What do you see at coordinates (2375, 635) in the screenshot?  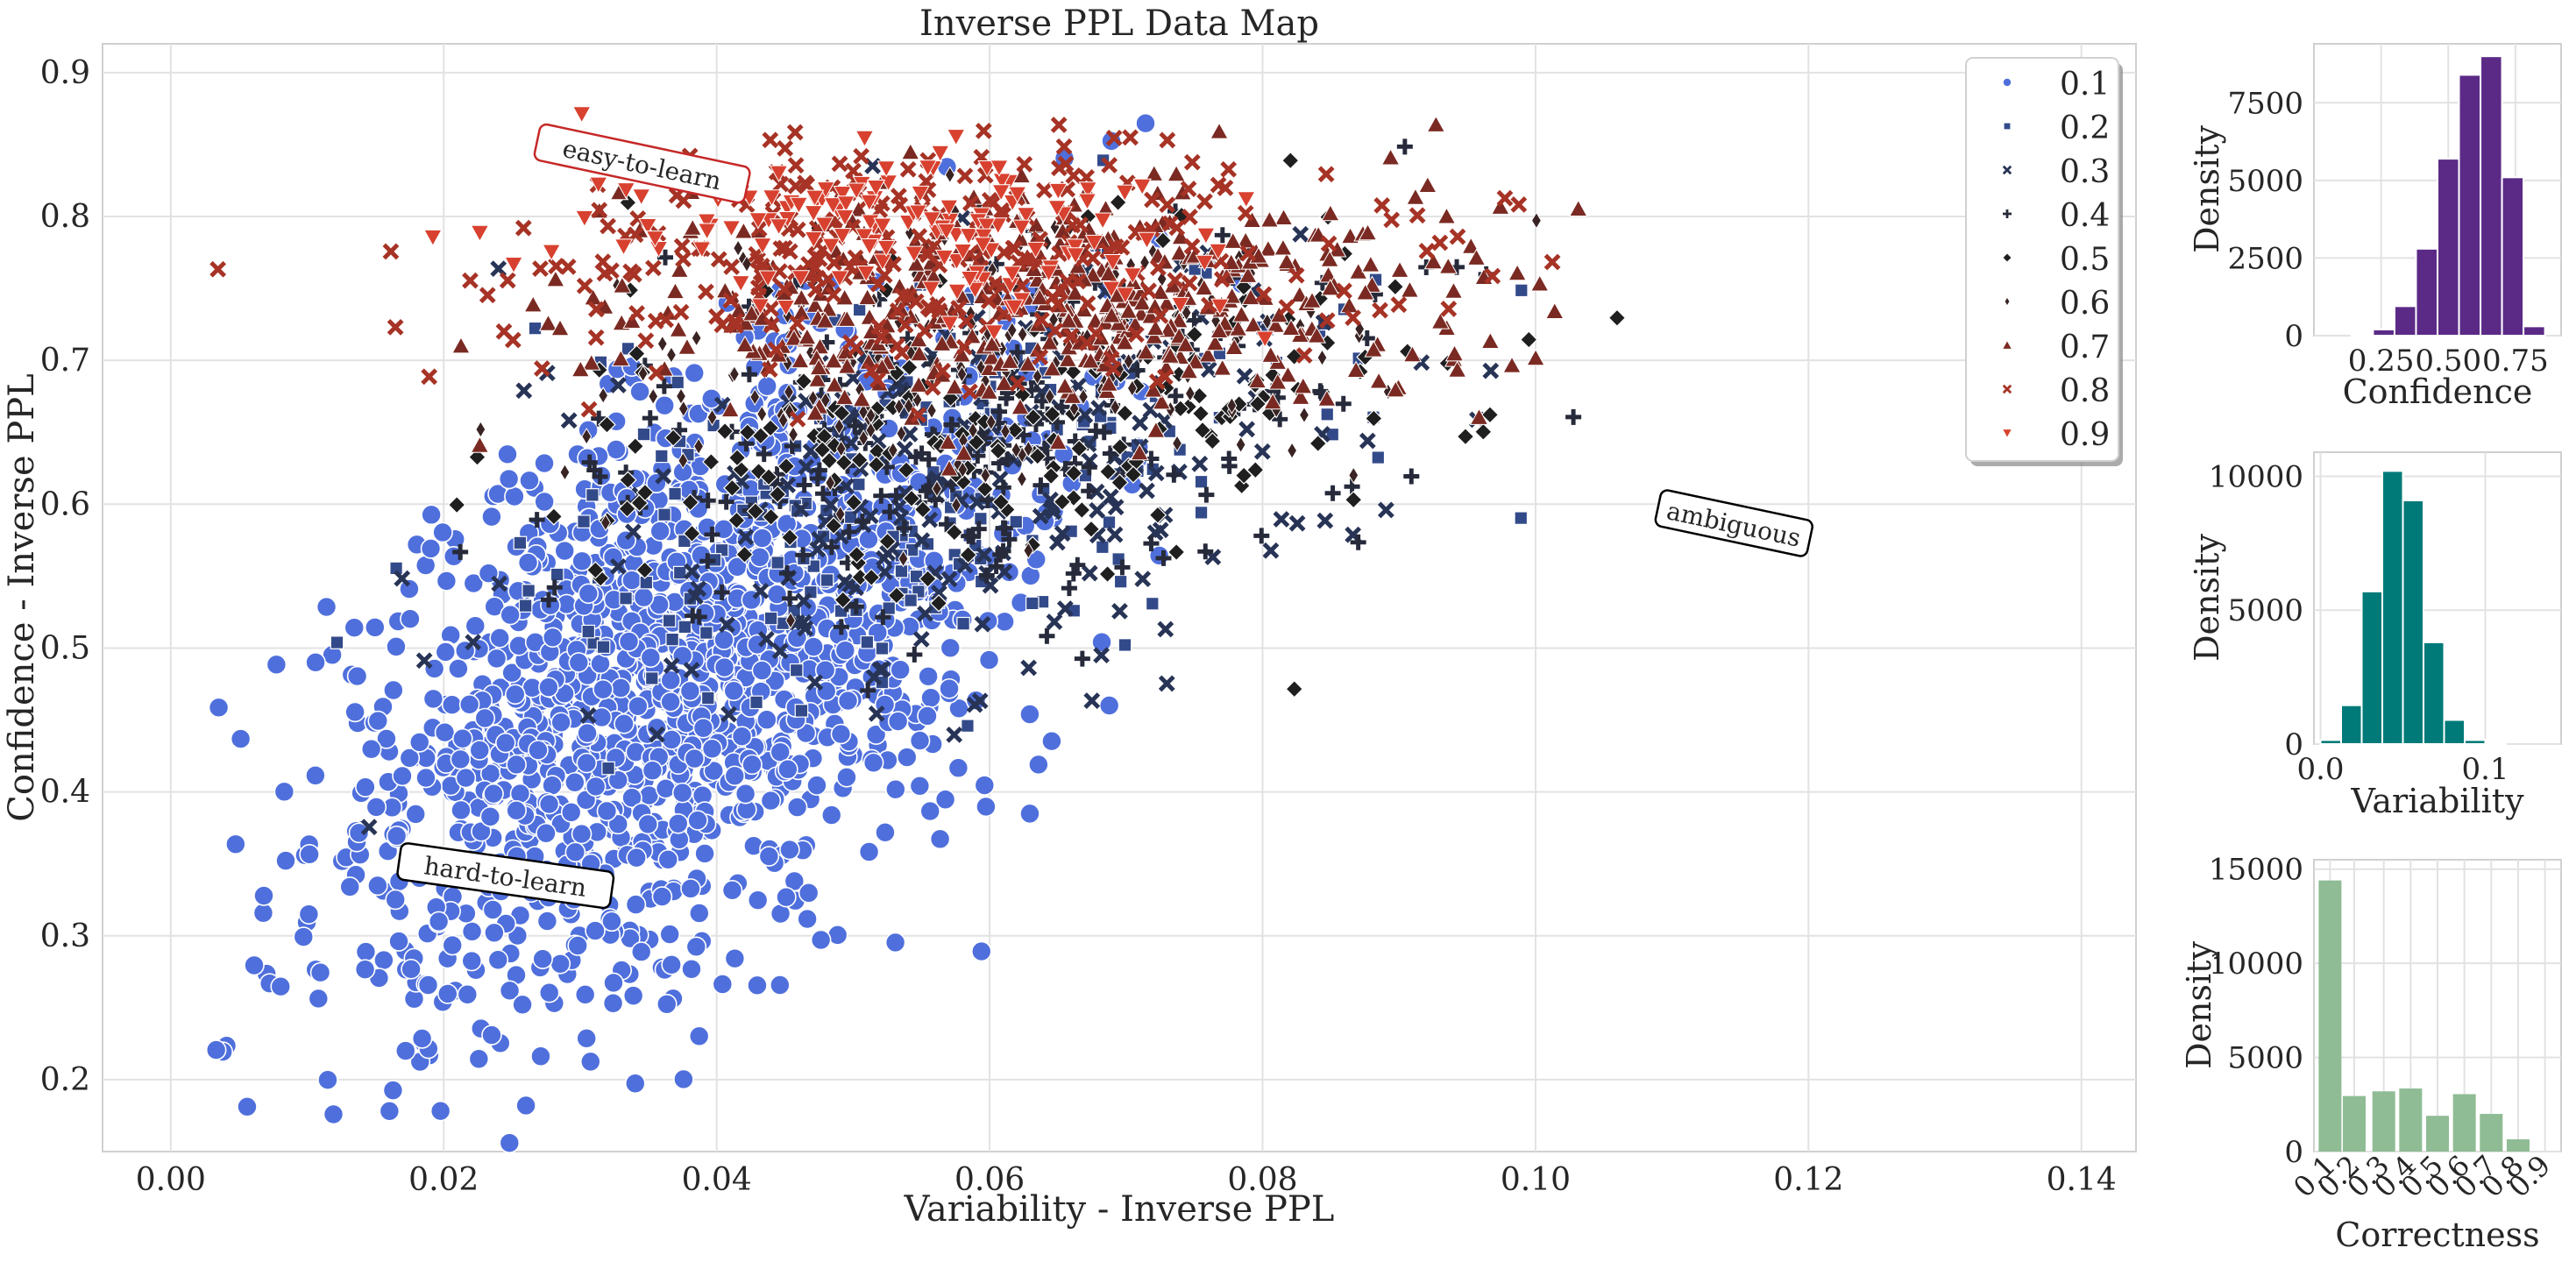 I see `variability-histogram: 0 5000 10000 0.0 0.1 Variability Density` at bounding box center [2375, 635].